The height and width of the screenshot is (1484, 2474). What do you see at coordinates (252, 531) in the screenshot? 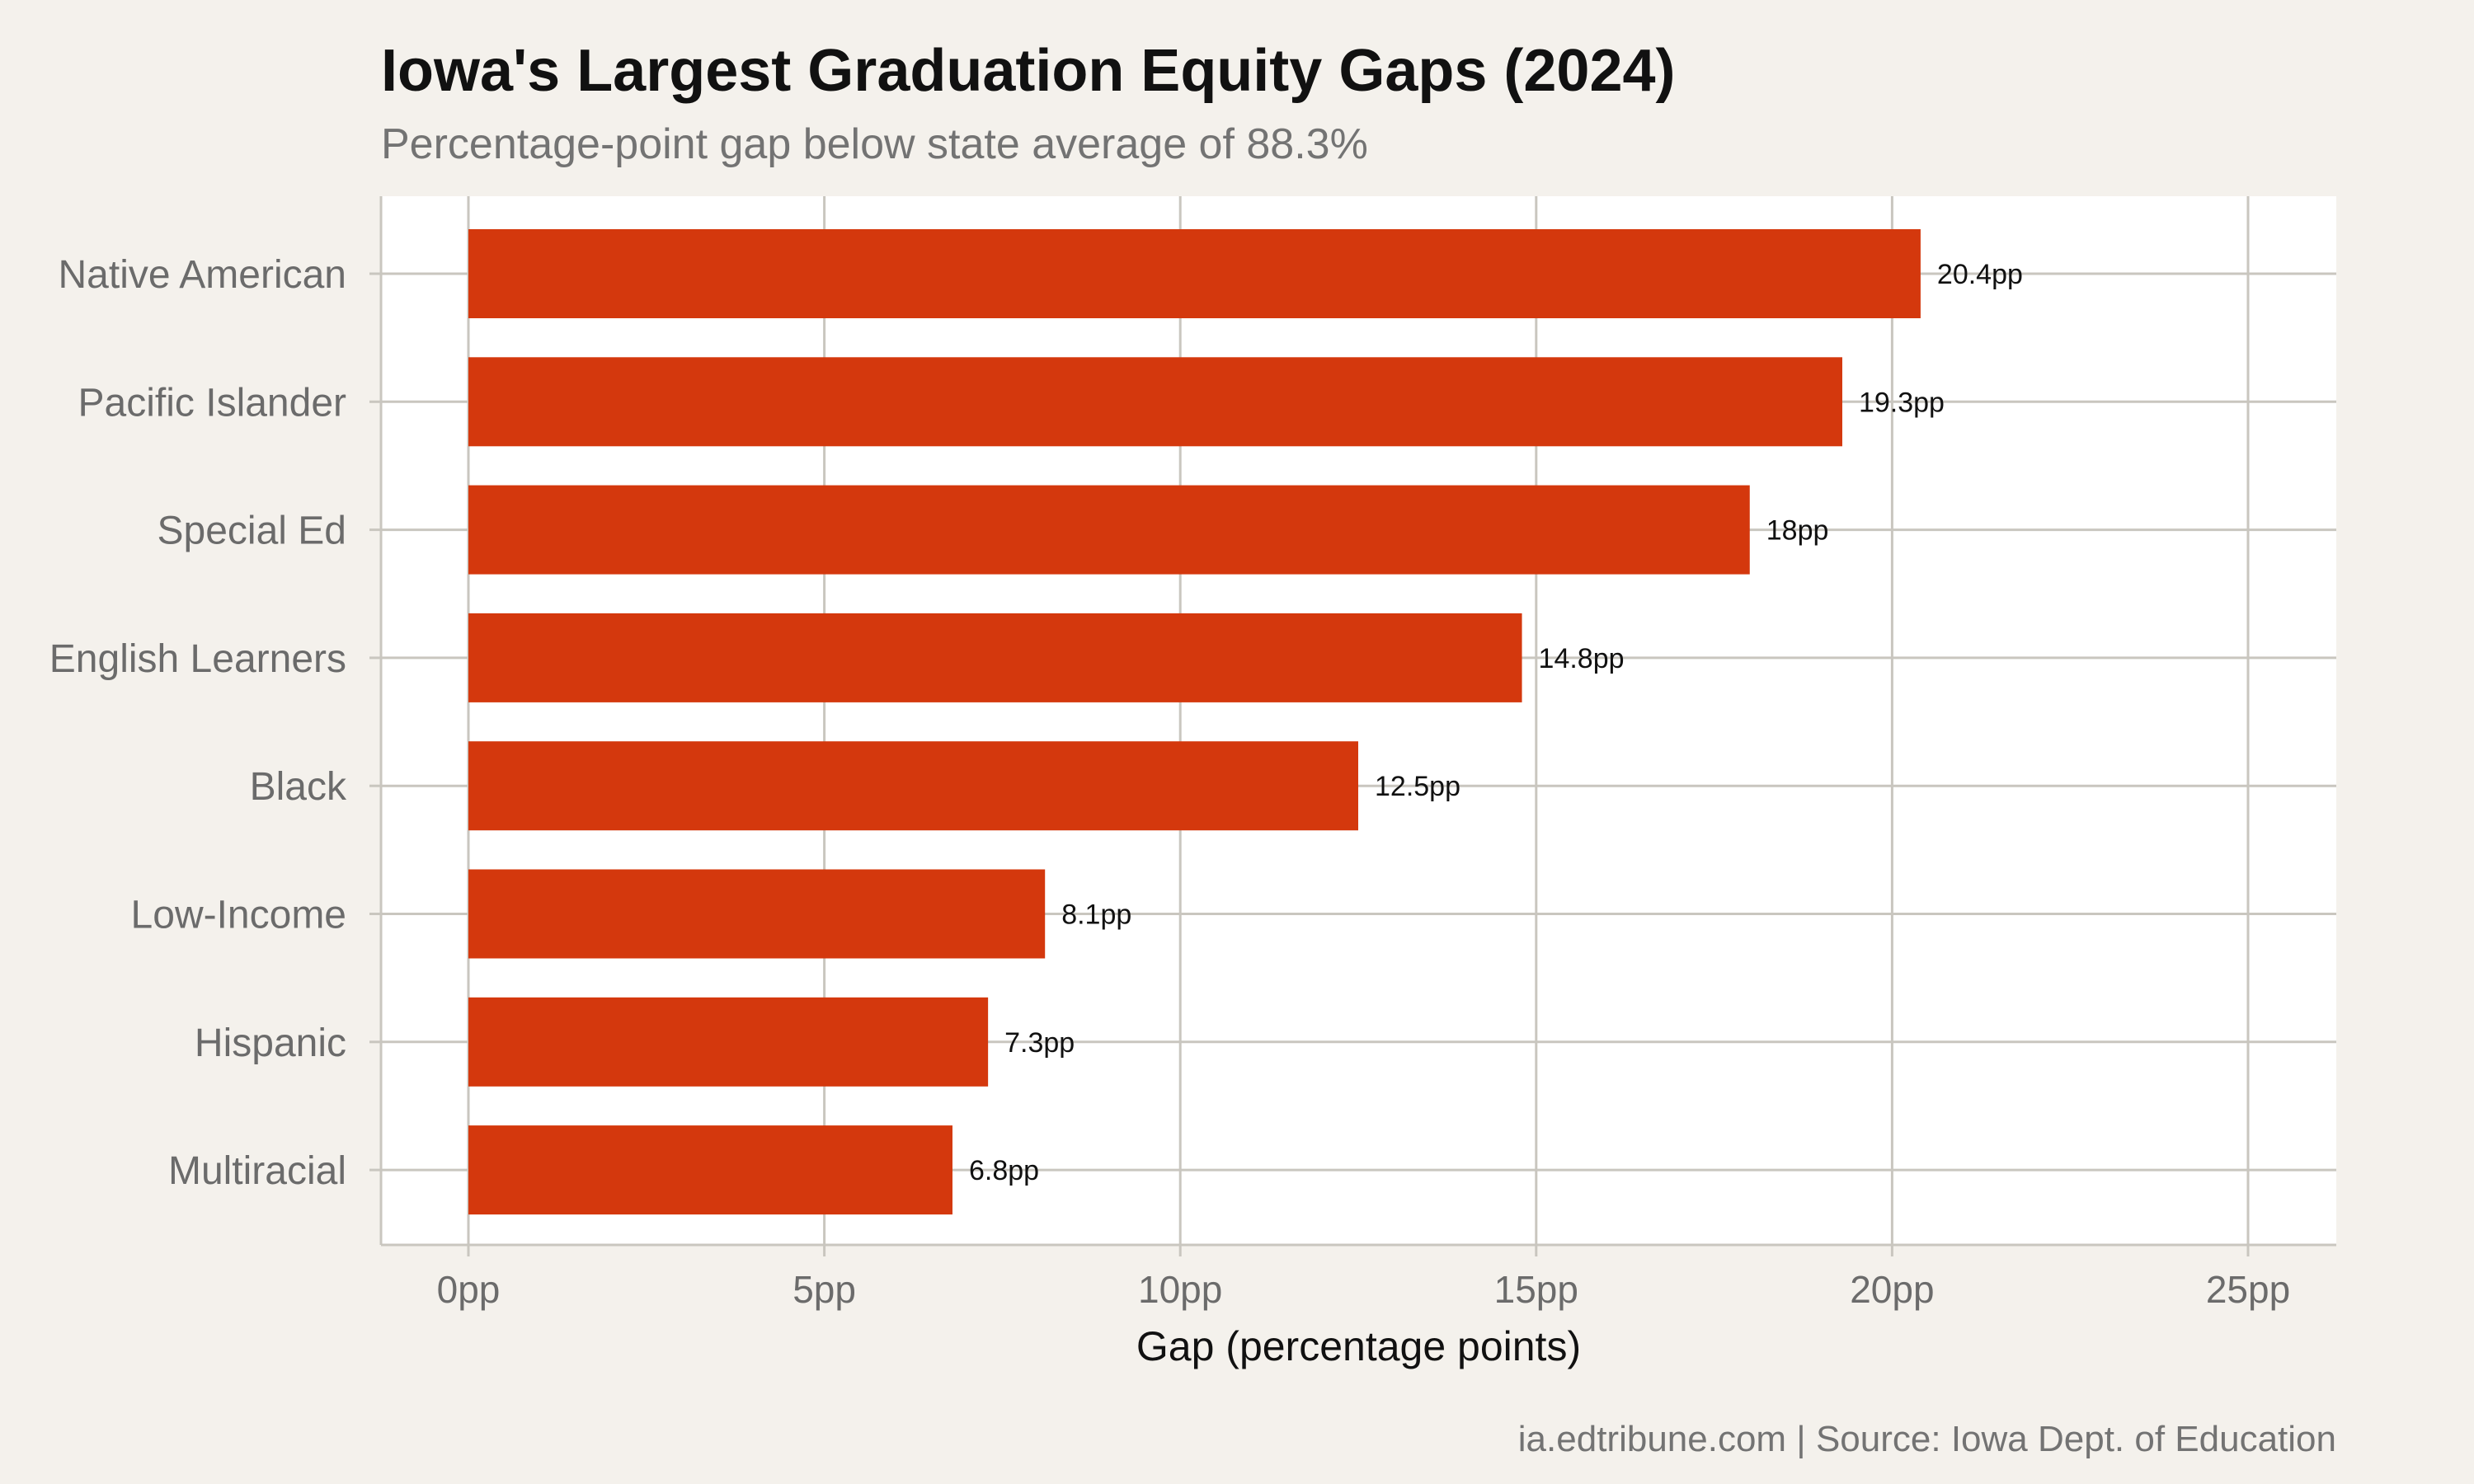
I see `category-label: Special Ed` at bounding box center [252, 531].